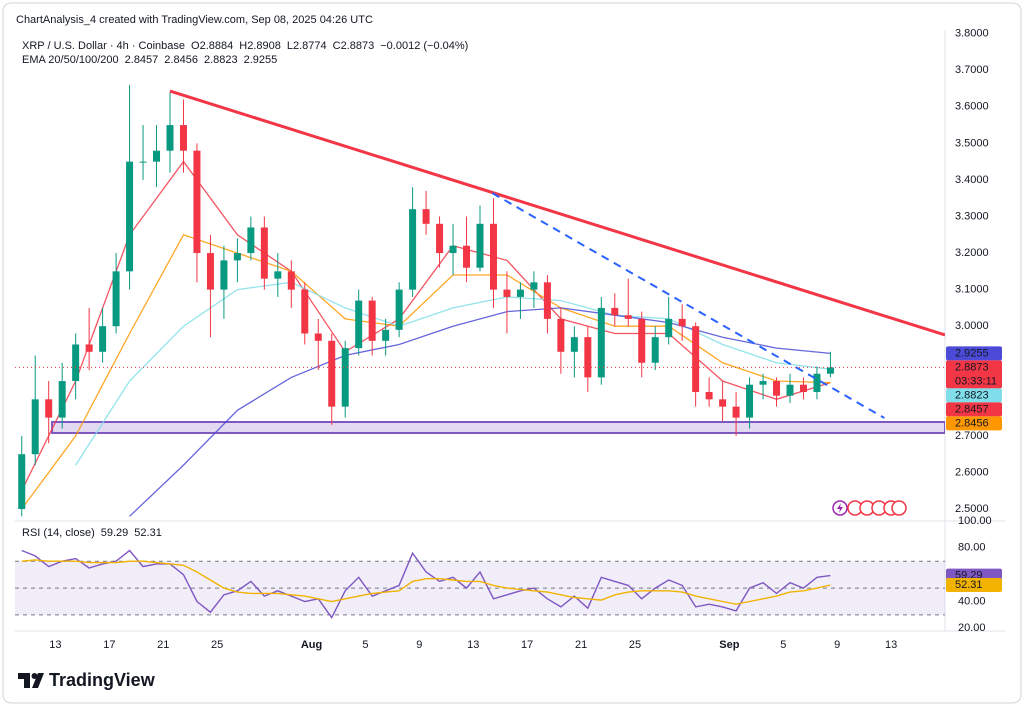  I want to click on rsi-tag, so click(974, 584).